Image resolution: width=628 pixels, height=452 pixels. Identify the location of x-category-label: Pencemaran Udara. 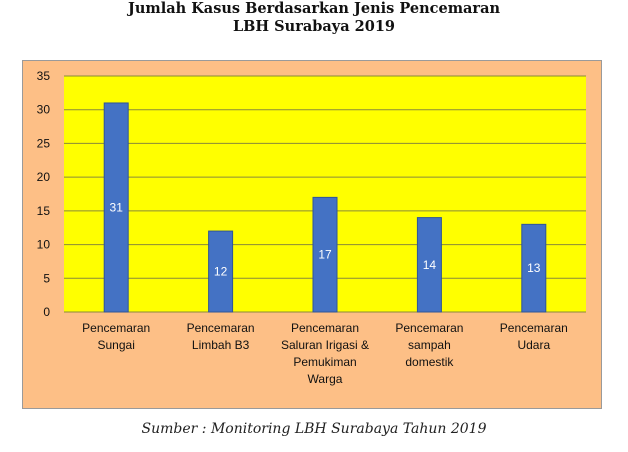
(534, 336).